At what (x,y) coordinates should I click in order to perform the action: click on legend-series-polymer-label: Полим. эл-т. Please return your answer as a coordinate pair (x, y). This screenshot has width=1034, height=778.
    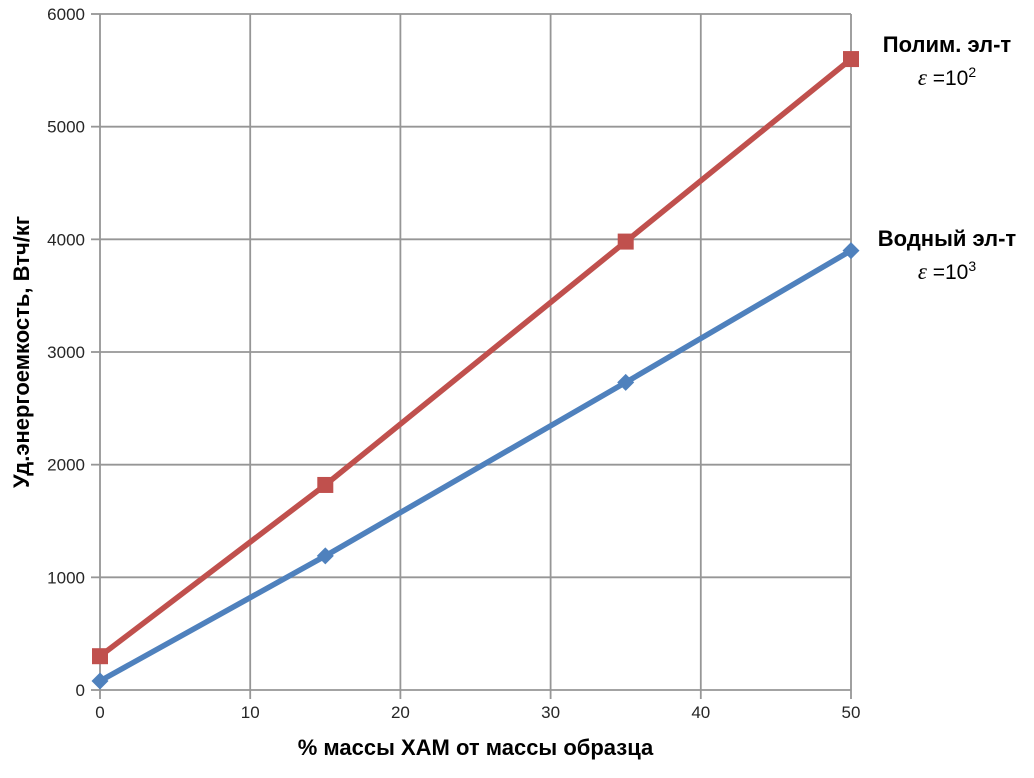
    Looking at the image, I should click on (947, 44).